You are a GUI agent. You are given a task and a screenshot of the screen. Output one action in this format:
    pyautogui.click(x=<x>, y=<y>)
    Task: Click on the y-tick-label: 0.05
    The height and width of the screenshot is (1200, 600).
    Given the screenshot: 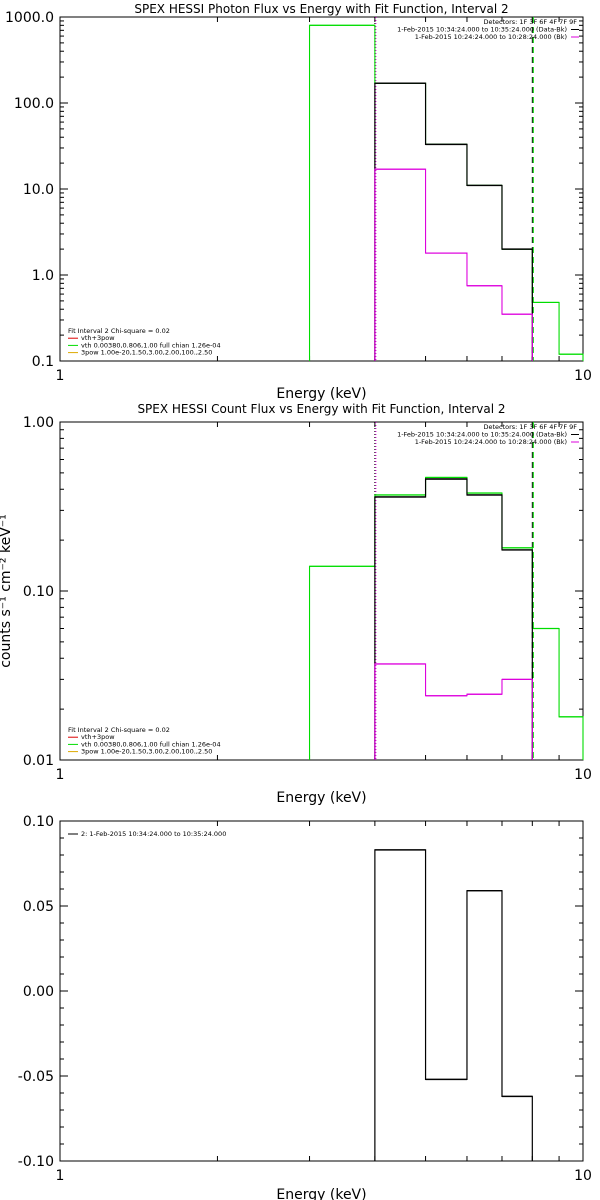 What is the action you would take?
    pyautogui.click(x=38, y=907)
    